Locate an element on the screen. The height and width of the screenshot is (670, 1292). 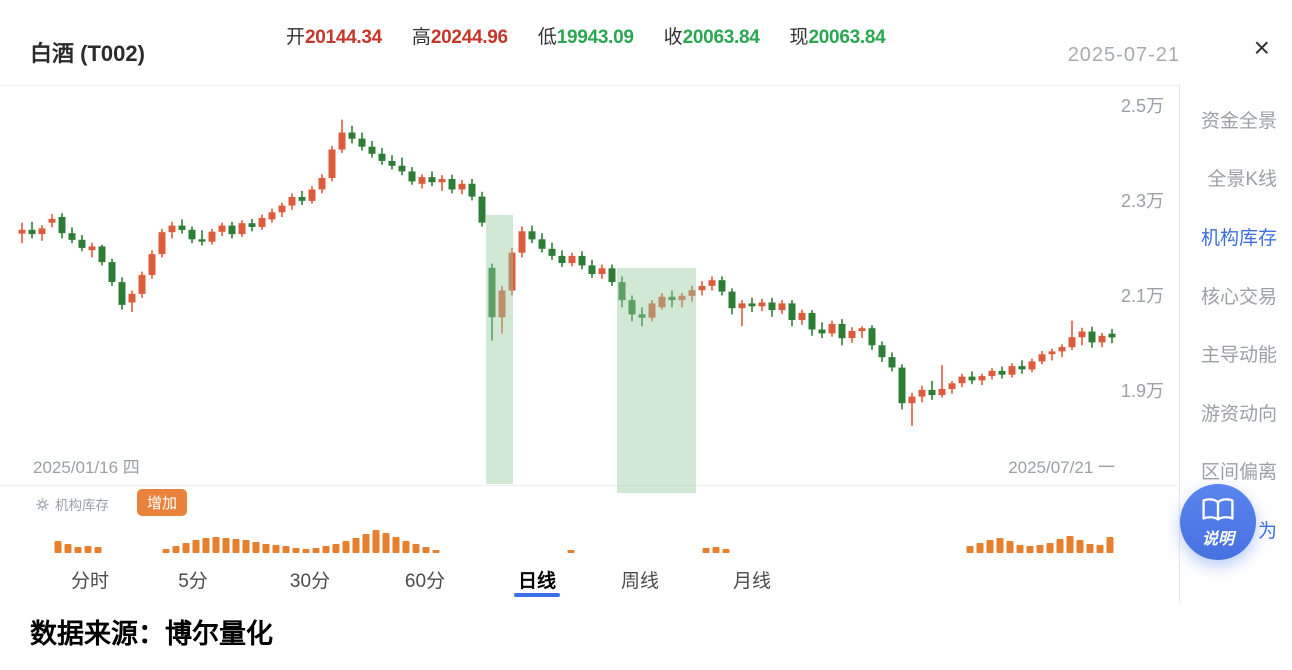
indicator-label: 机构库存 is located at coordinates (82, 505).